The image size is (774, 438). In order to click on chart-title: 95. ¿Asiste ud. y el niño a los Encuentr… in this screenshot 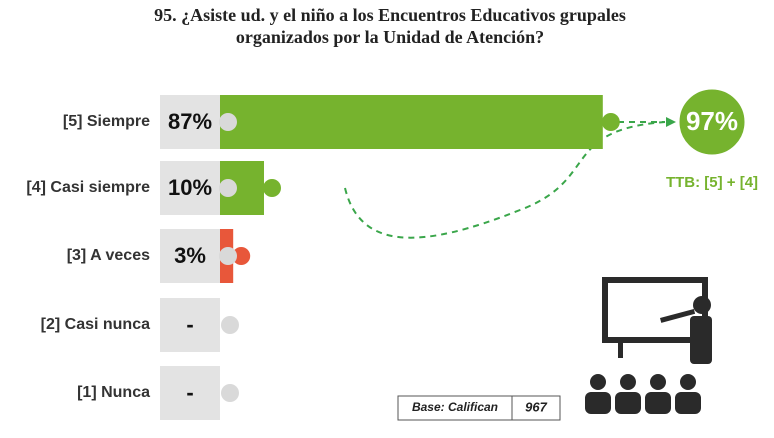, I will do `click(390, 26)`.